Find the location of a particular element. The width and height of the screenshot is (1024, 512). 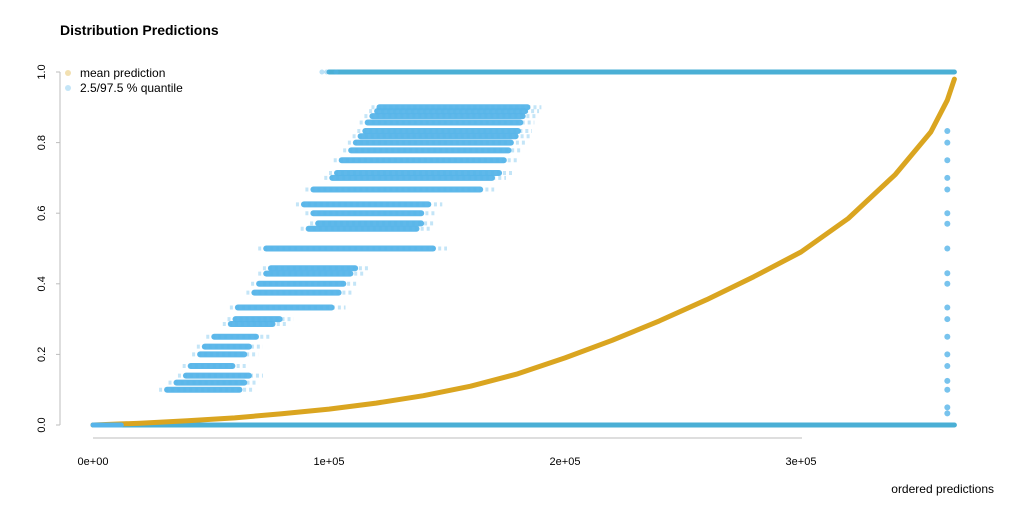

y-ticks: 0.0 0.2 0.4 0.6 0.8 1.0 is located at coordinates (48, 248).